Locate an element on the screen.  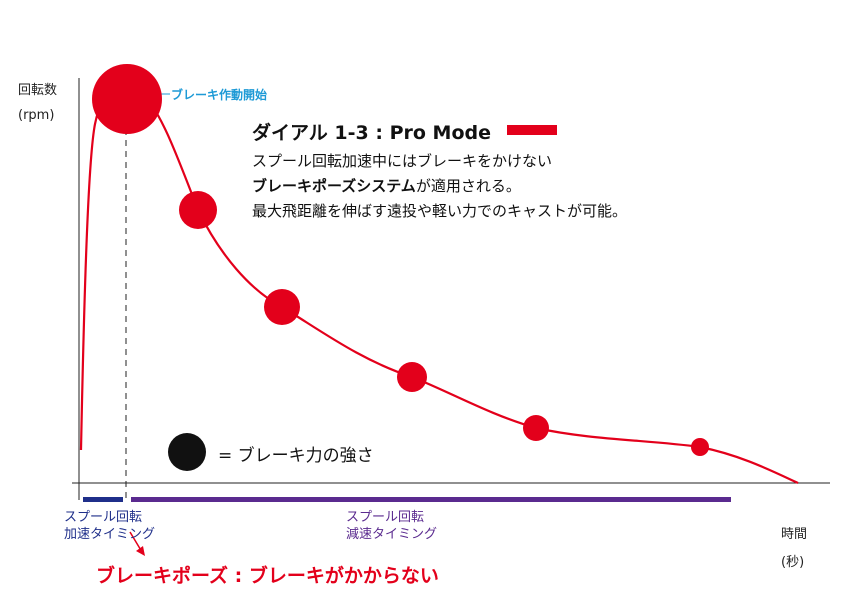
acceleration-phase-label: スプール回転 加速タイミング is located at coordinates (109, 526).